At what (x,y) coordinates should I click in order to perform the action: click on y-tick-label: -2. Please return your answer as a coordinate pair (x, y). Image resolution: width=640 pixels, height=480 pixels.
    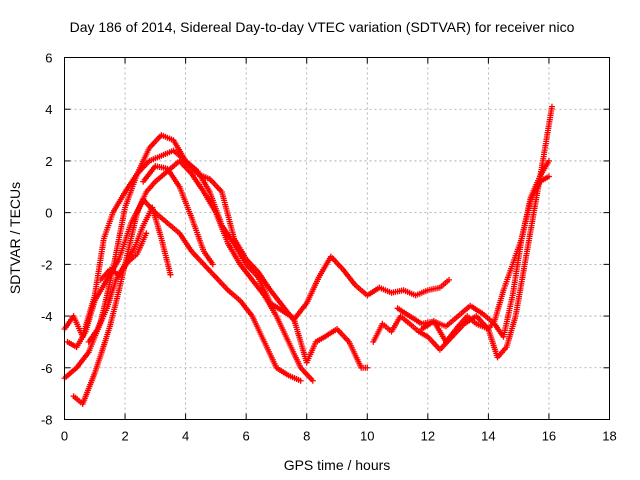
    Looking at the image, I should click on (47, 264).